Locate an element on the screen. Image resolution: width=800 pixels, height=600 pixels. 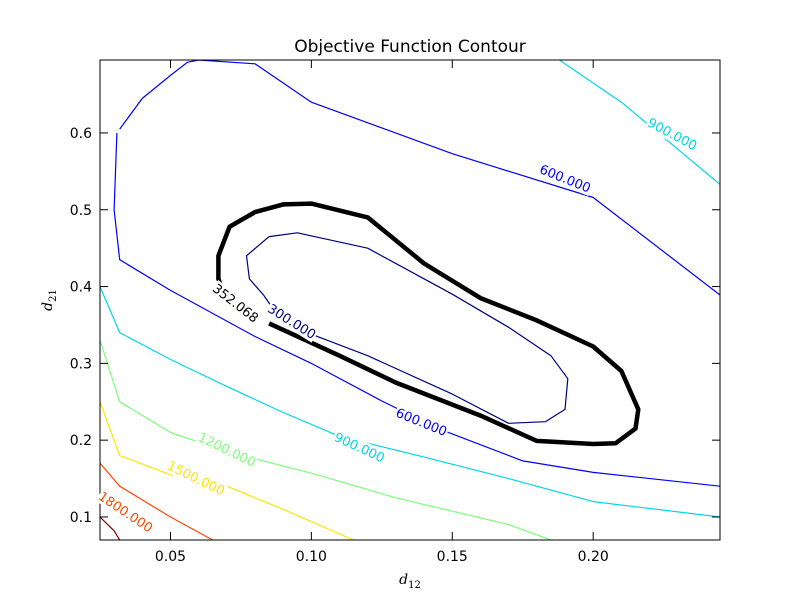
contour-label-1500-bg is located at coordinates (196, 478).